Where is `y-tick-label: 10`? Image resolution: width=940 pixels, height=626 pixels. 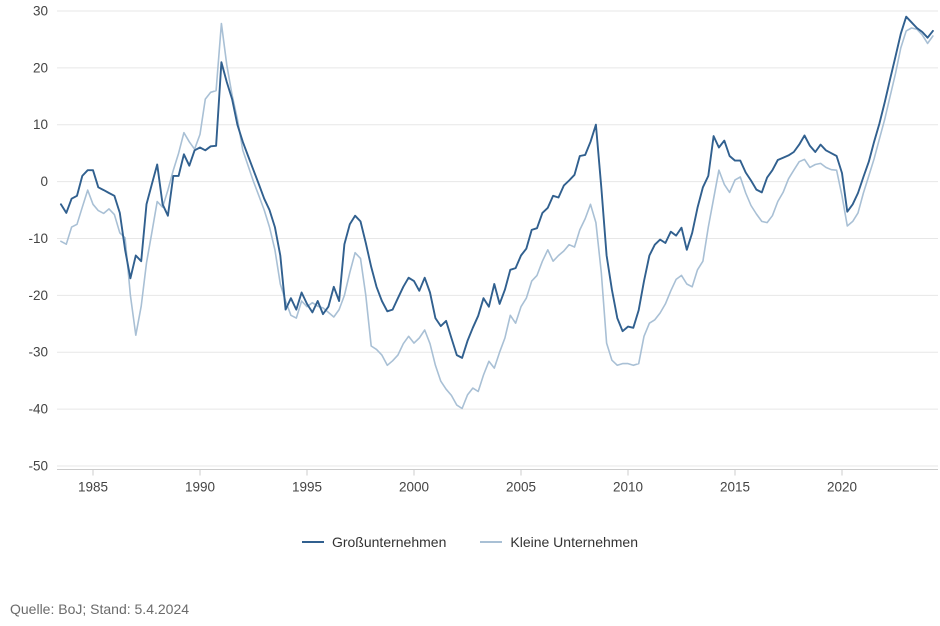 y-tick-label: 10 is located at coordinates (40, 124).